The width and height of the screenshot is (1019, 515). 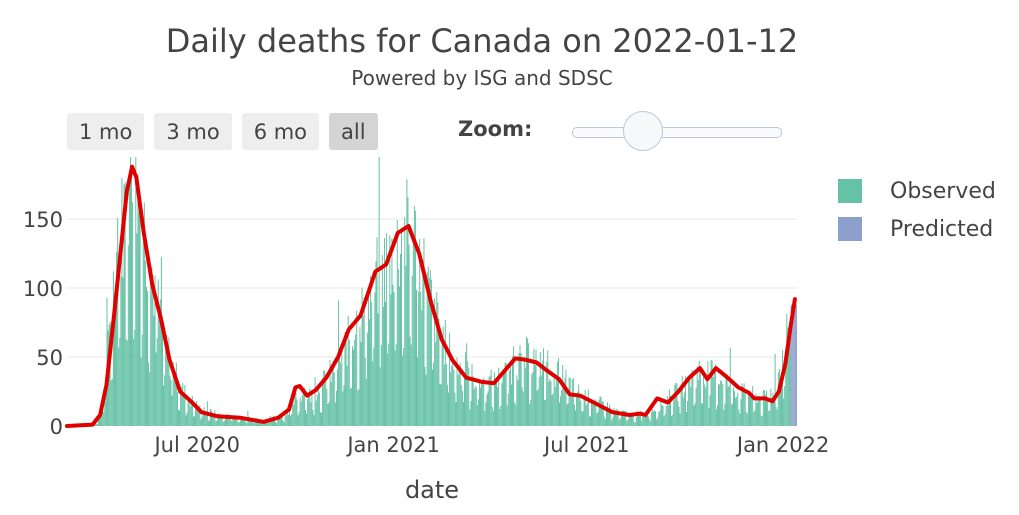 What do you see at coordinates (280, 131) in the screenshot?
I see `range-button-6mo: 6 mo` at bounding box center [280, 131].